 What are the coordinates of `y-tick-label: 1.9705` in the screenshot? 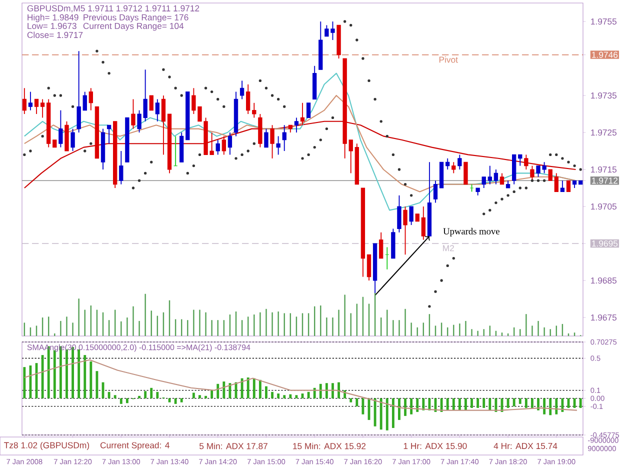 It's located at (604, 206).